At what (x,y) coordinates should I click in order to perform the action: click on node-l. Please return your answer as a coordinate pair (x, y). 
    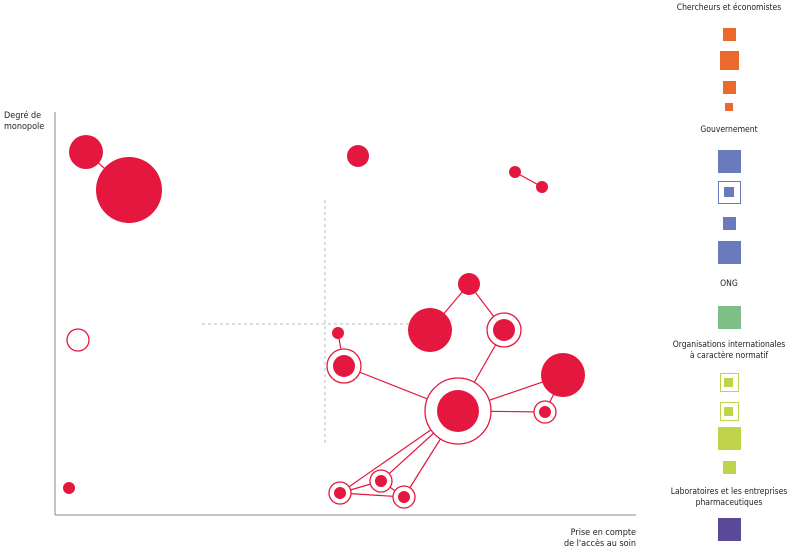
    Looking at the image, I should click on (563, 375).